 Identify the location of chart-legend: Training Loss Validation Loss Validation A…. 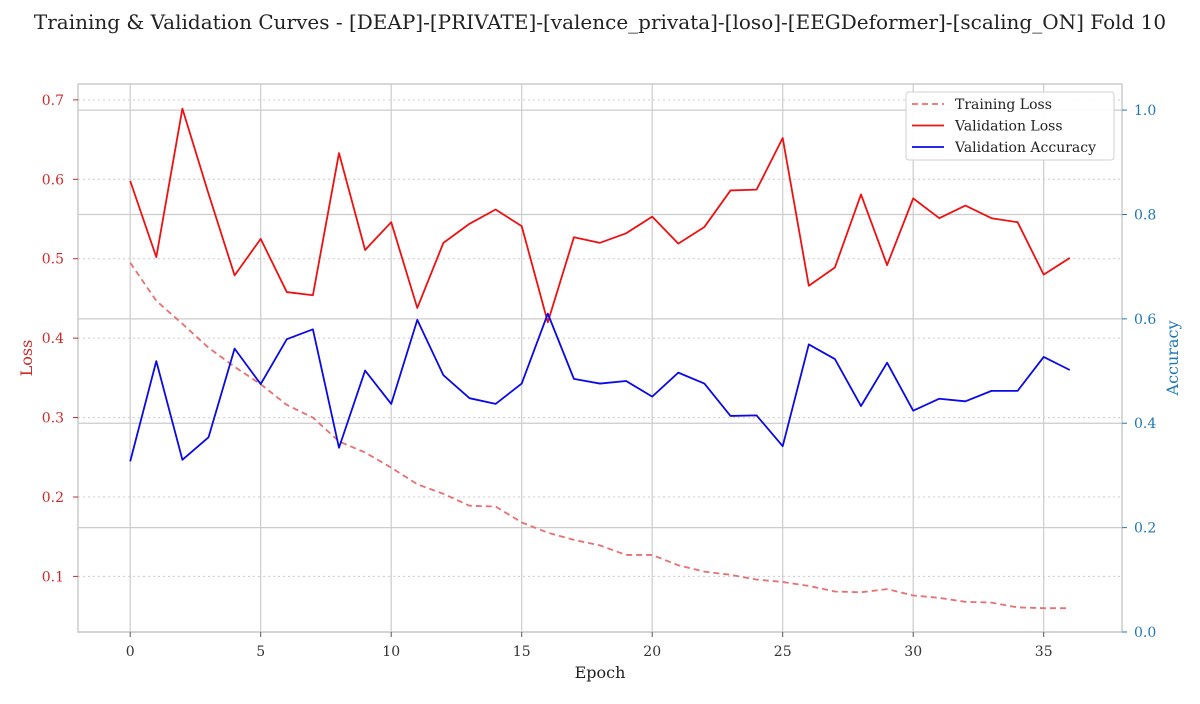
(1010, 126).